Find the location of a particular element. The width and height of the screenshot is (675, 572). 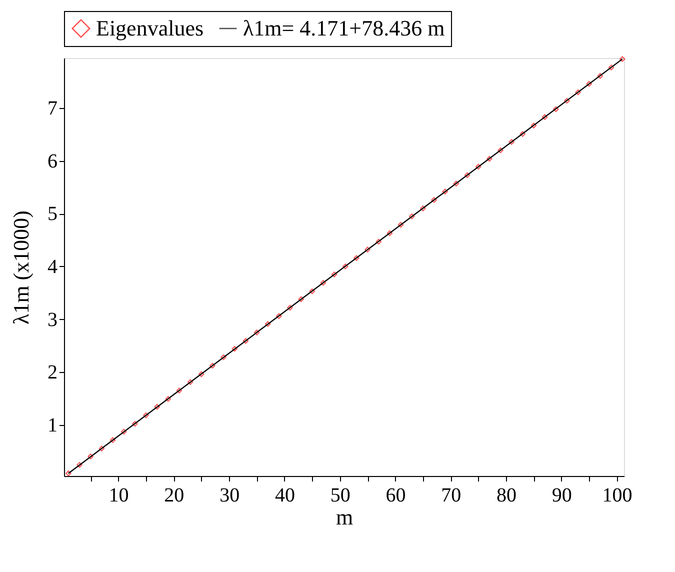

x-tick-label: 50 is located at coordinates (340, 495).